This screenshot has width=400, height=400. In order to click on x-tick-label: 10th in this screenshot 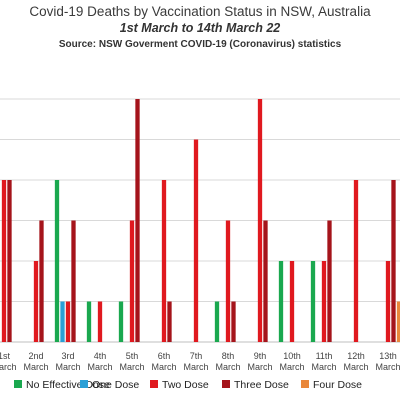, I will do `click(292, 356)`.